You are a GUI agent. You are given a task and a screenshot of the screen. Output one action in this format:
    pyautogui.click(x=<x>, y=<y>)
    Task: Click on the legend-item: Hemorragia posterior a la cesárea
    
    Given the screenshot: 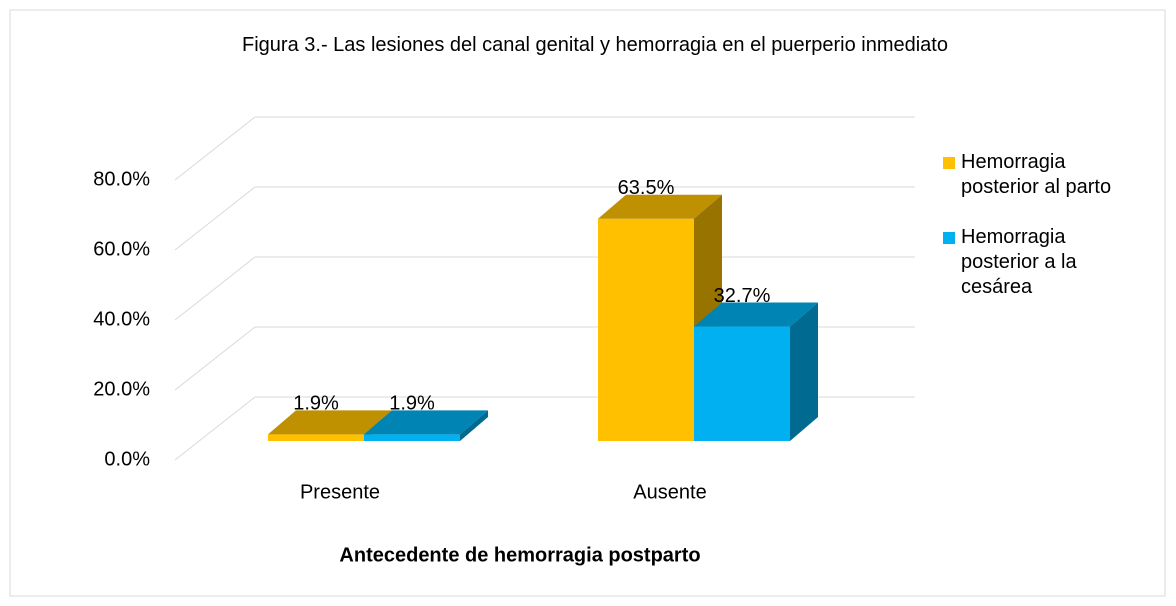 What is the action you would take?
    pyautogui.click(x=1053, y=262)
    